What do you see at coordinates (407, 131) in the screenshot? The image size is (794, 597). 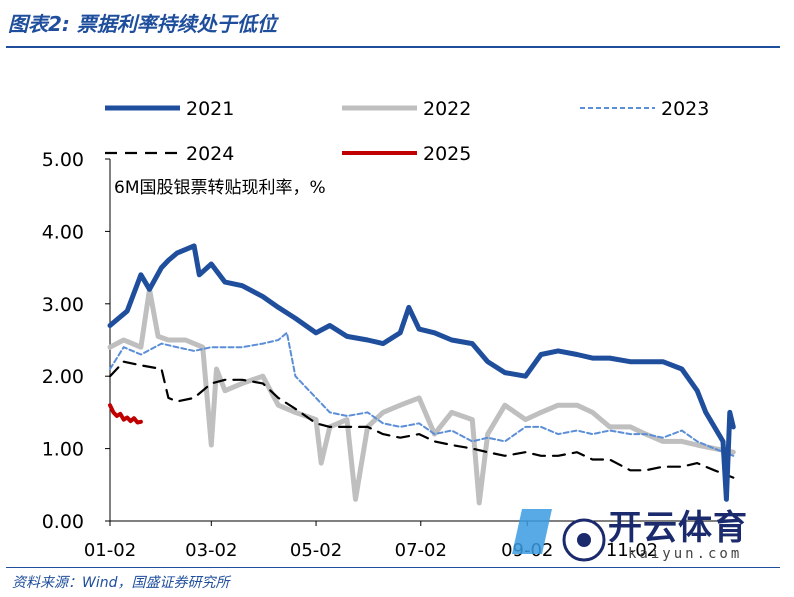 I see `legend: 2021 2022 2023 2024 2025` at bounding box center [407, 131].